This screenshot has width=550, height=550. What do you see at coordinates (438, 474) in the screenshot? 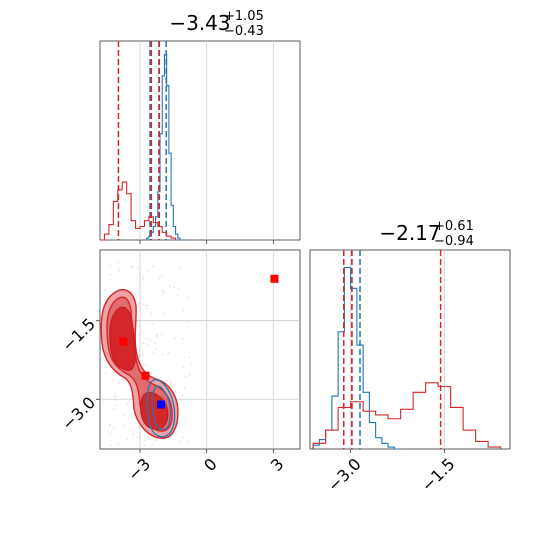
I see `x-tick-label: −1.5` at bounding box center [438, 474].